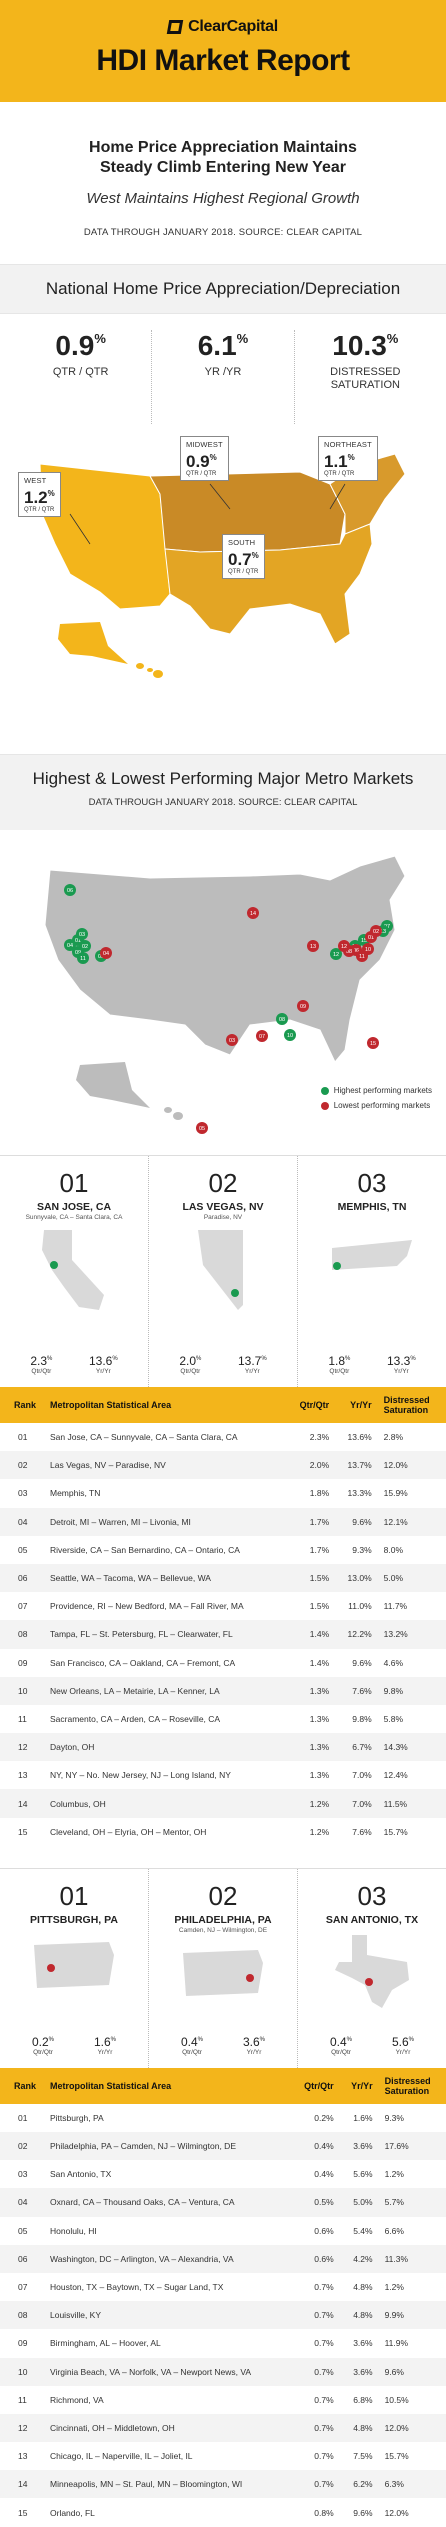 The width and height of the screenshot is (446, 2527). I want to click on low-market-dot-label: 05, so click(202, 1129).